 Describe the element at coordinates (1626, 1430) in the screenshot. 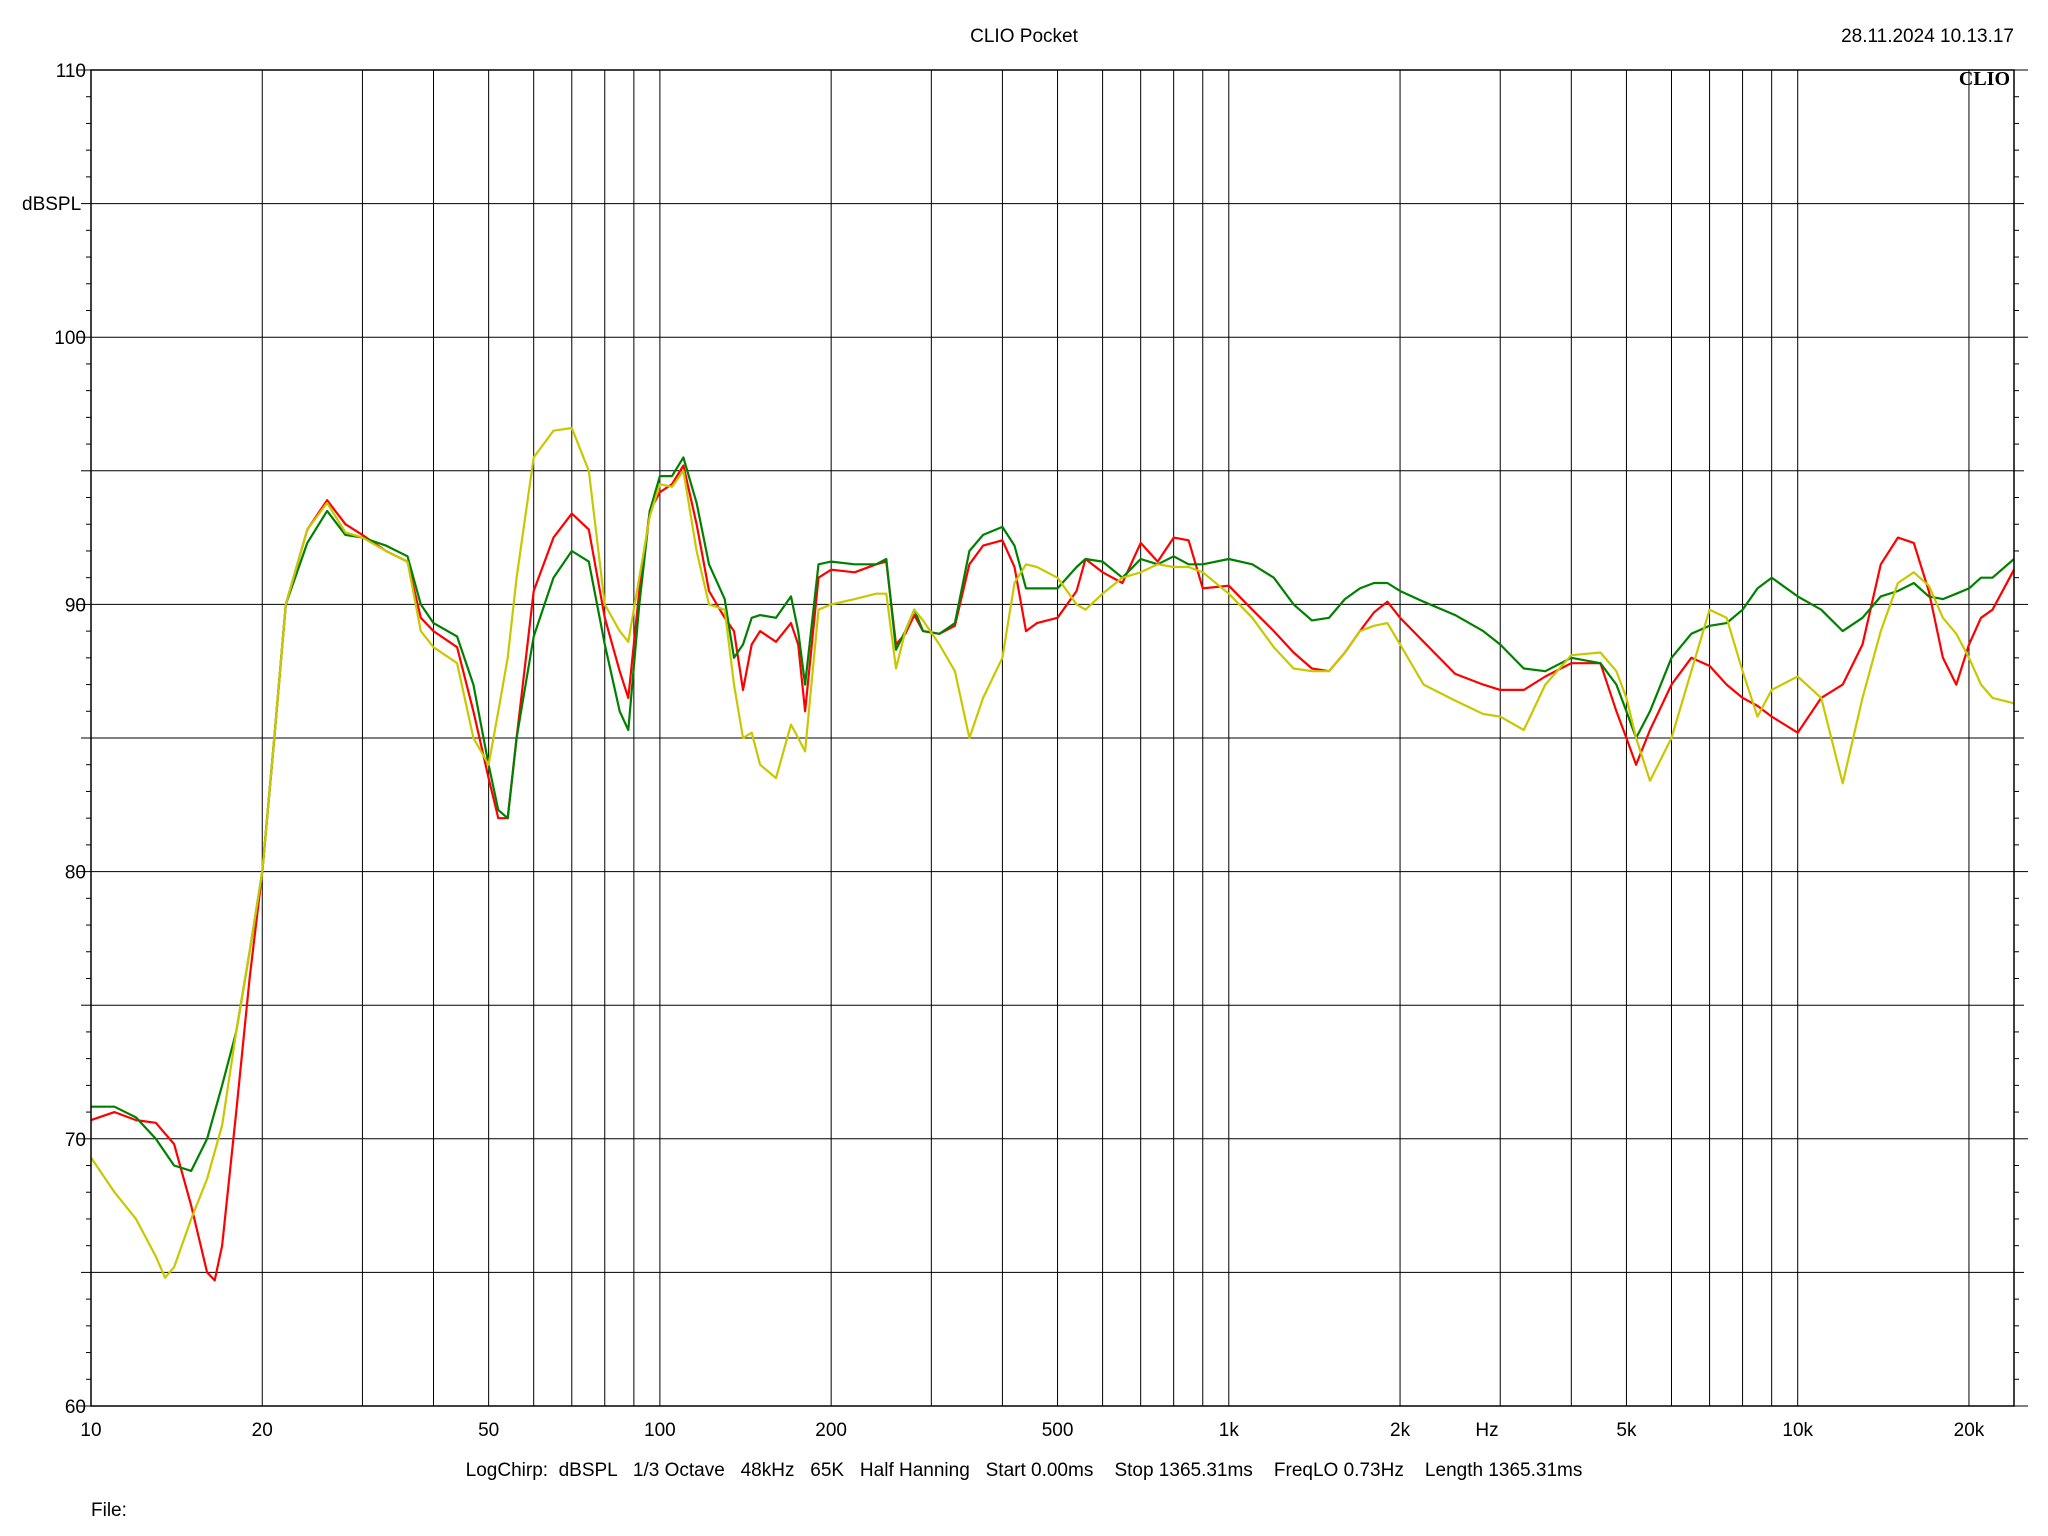

I see `x-tick-label: 5k` at that location.